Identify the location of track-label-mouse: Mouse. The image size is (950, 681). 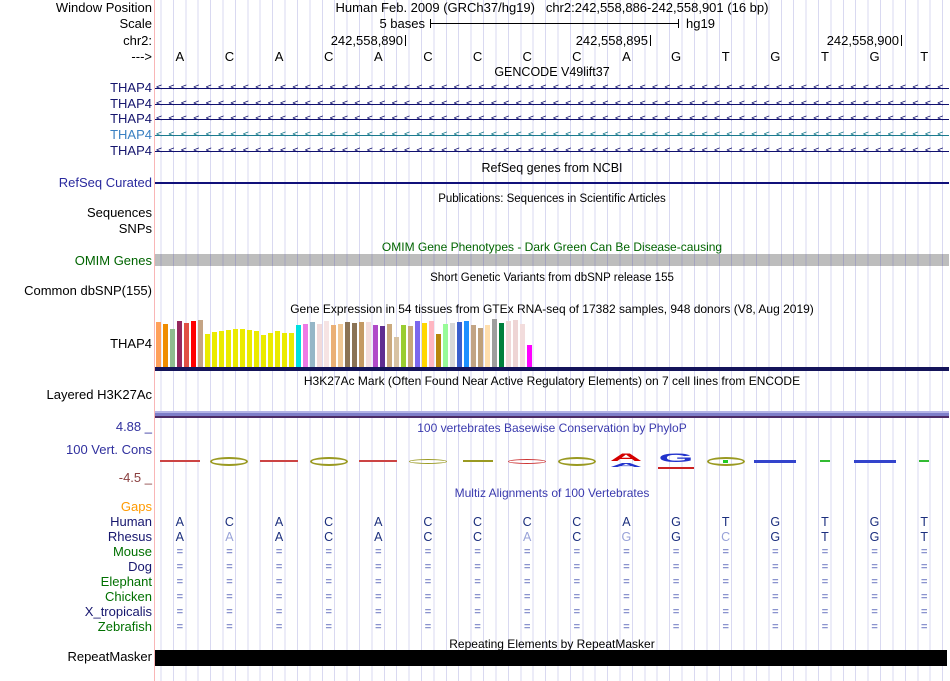
(132, 551).